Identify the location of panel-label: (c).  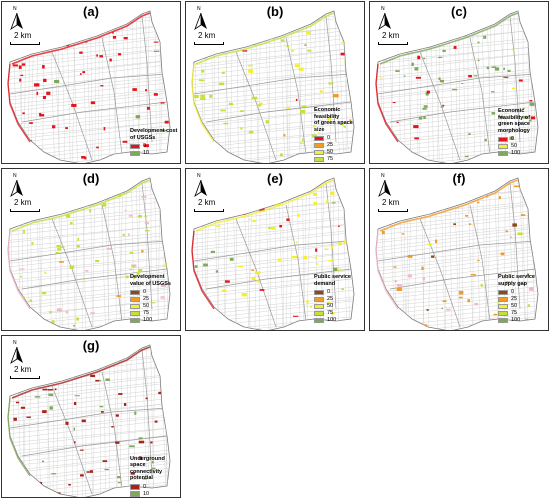
(459, 11).